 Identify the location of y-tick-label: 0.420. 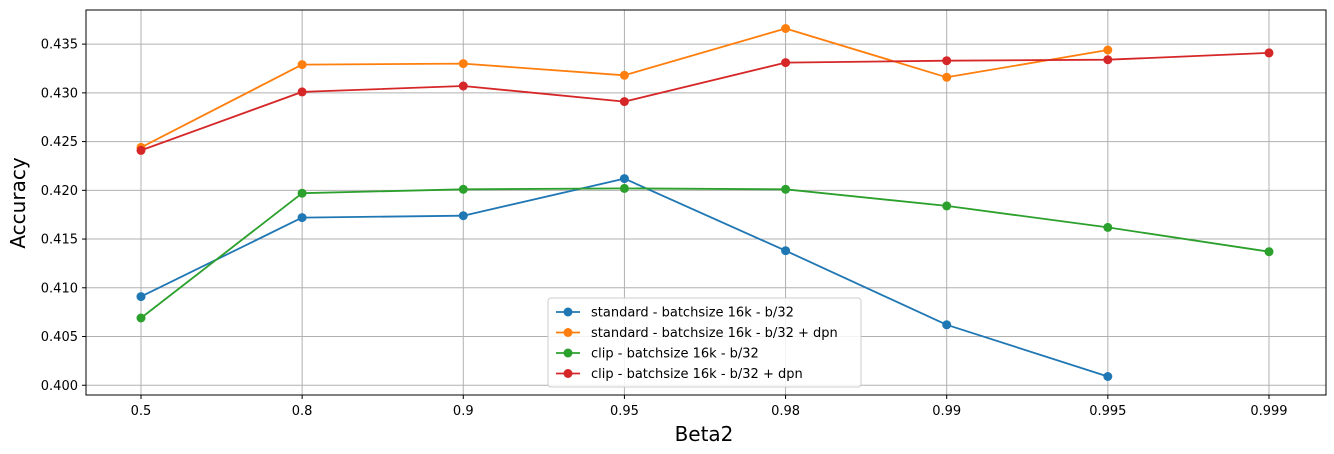
(59, 191).